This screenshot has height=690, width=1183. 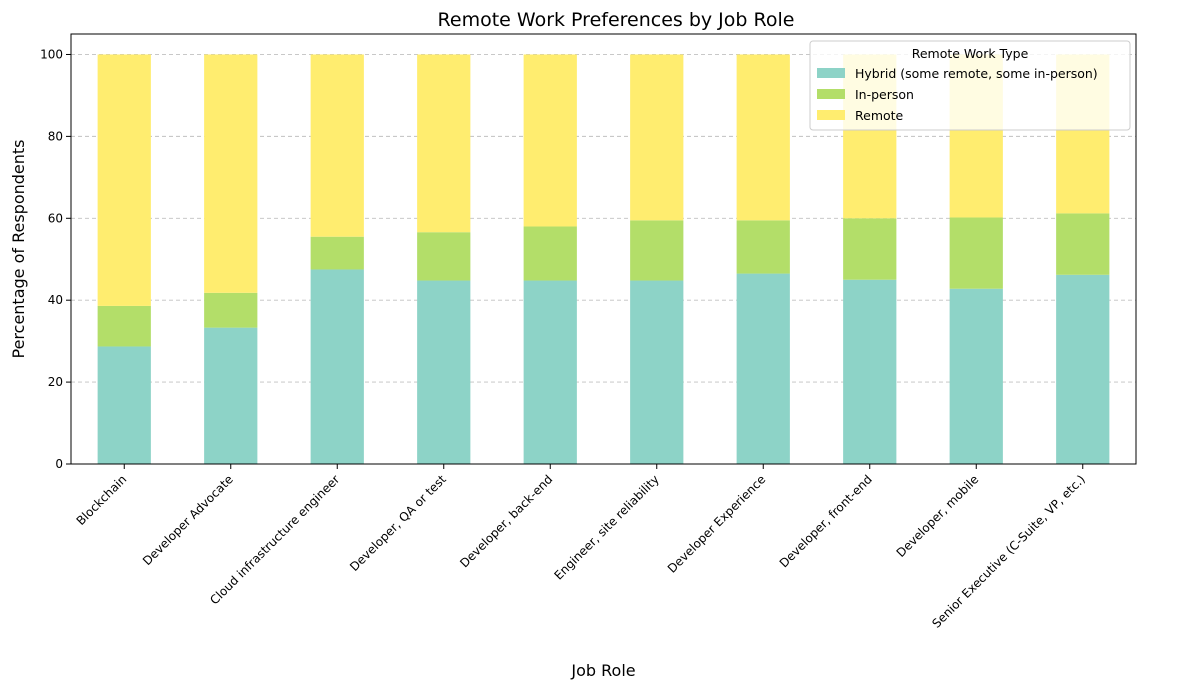 I want to click on x-tick-label: Developer Experience, so click(x=717, y=524).